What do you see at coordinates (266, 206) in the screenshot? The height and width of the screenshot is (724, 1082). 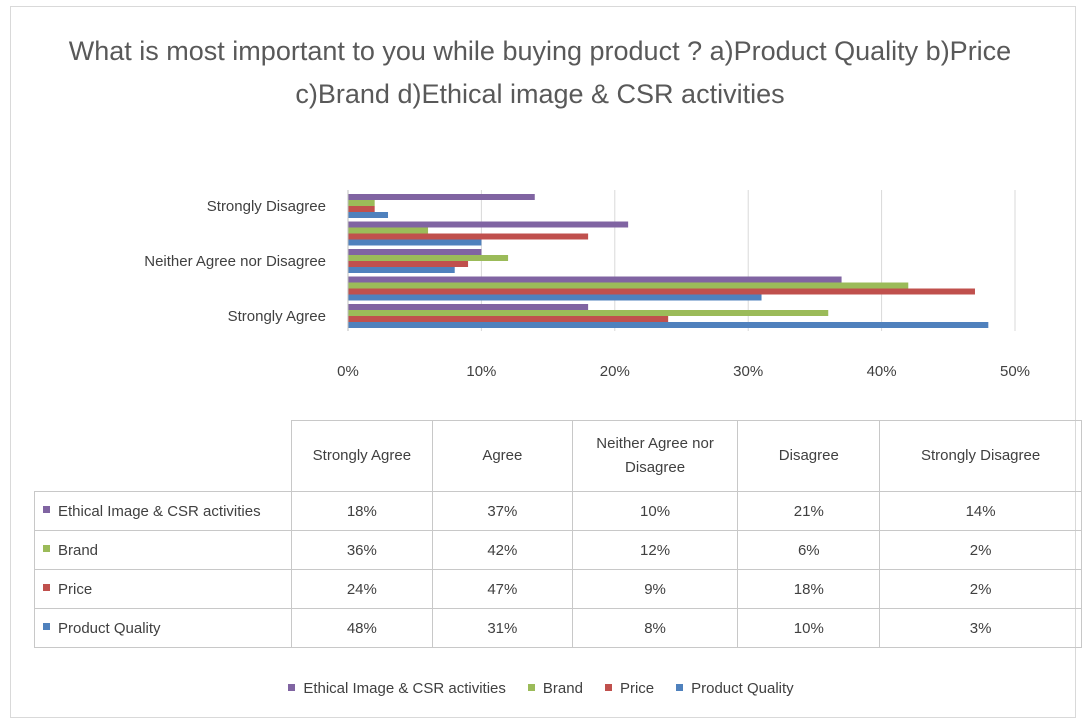 I see `category-axis-label: Strongly Disagree` at bounding box center [266, 206].